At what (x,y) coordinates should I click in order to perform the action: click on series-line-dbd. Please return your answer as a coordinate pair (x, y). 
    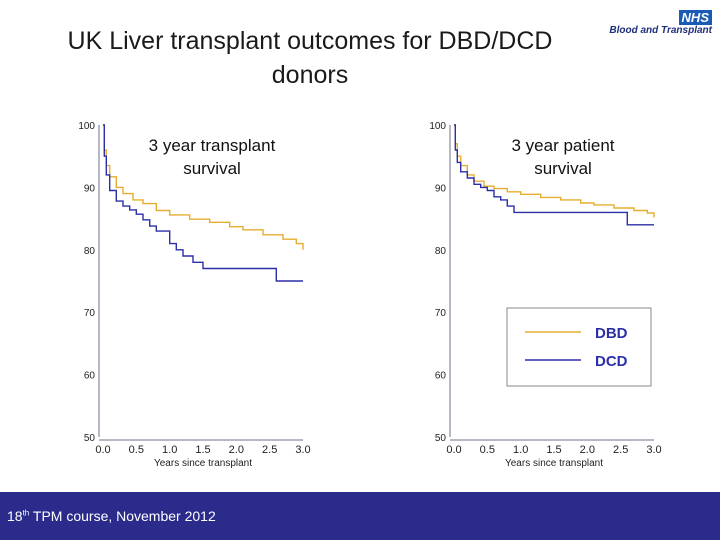
    Looking at the image, I should click on (203, 187).